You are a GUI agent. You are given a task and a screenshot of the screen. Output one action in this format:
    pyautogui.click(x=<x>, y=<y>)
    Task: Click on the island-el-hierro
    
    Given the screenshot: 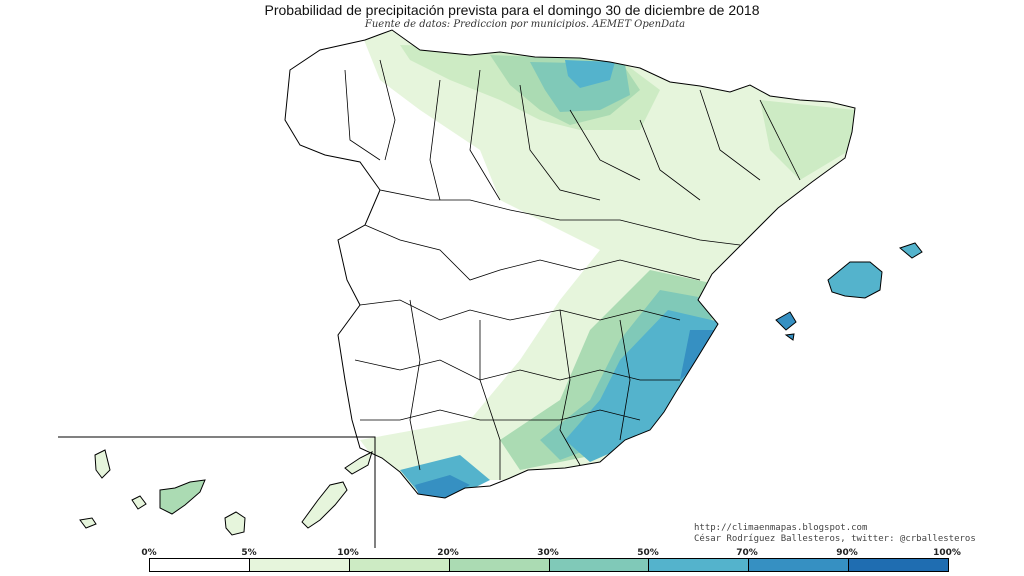 What is the action you would take?
    pyautogui.click(x=88, y=523)
    